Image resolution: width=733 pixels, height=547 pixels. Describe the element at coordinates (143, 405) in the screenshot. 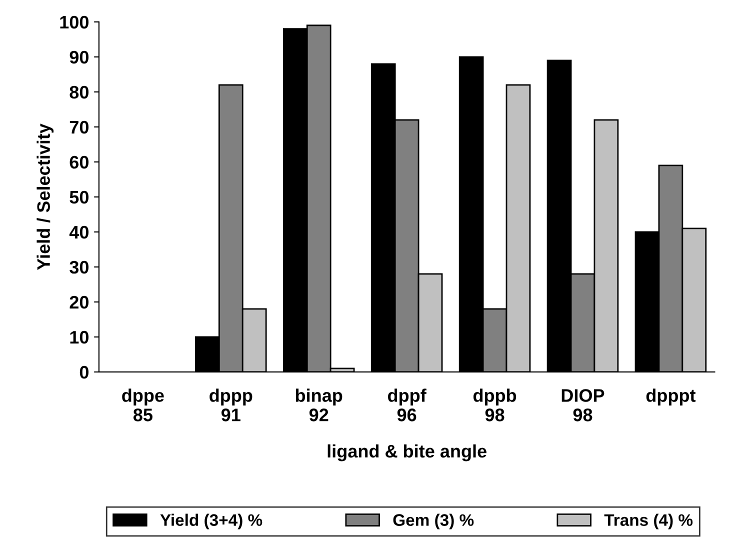

I see `x-tick-label: dppe 85` at that location.